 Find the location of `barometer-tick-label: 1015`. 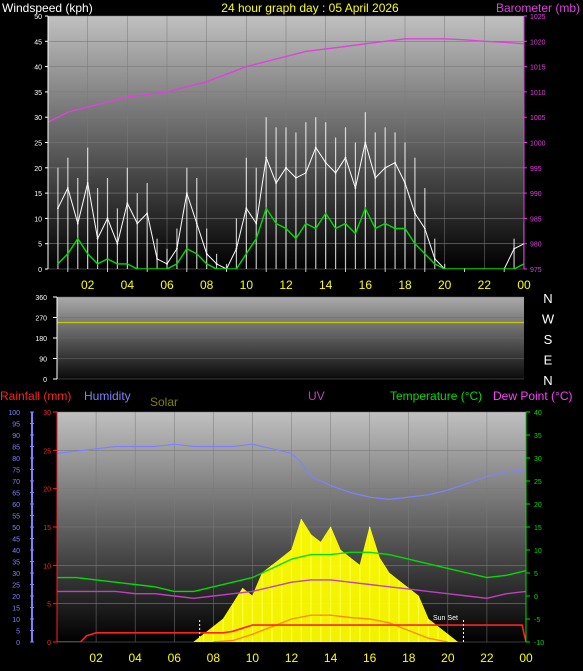

barometer-tick-label: 1015 is located at coordinates (538, 68).